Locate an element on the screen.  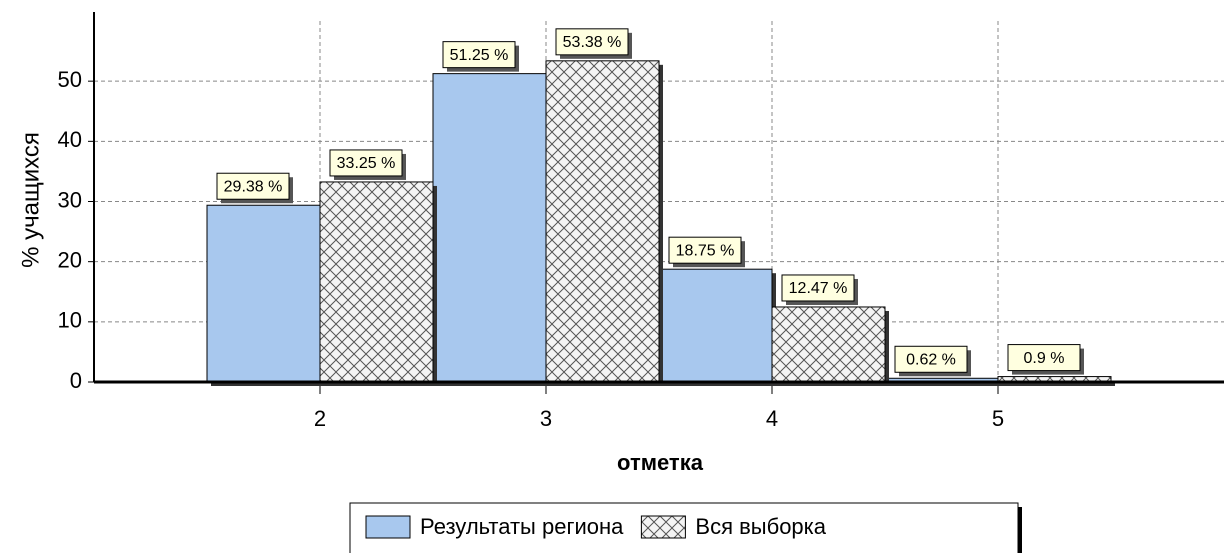
value-label: 53.38 % is located at coordinates (592, 42).